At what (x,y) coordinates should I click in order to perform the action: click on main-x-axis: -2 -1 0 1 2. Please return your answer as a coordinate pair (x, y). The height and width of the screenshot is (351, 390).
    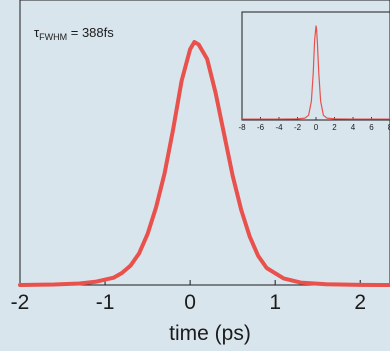
    Looking at the image, I should click on (188, 297).